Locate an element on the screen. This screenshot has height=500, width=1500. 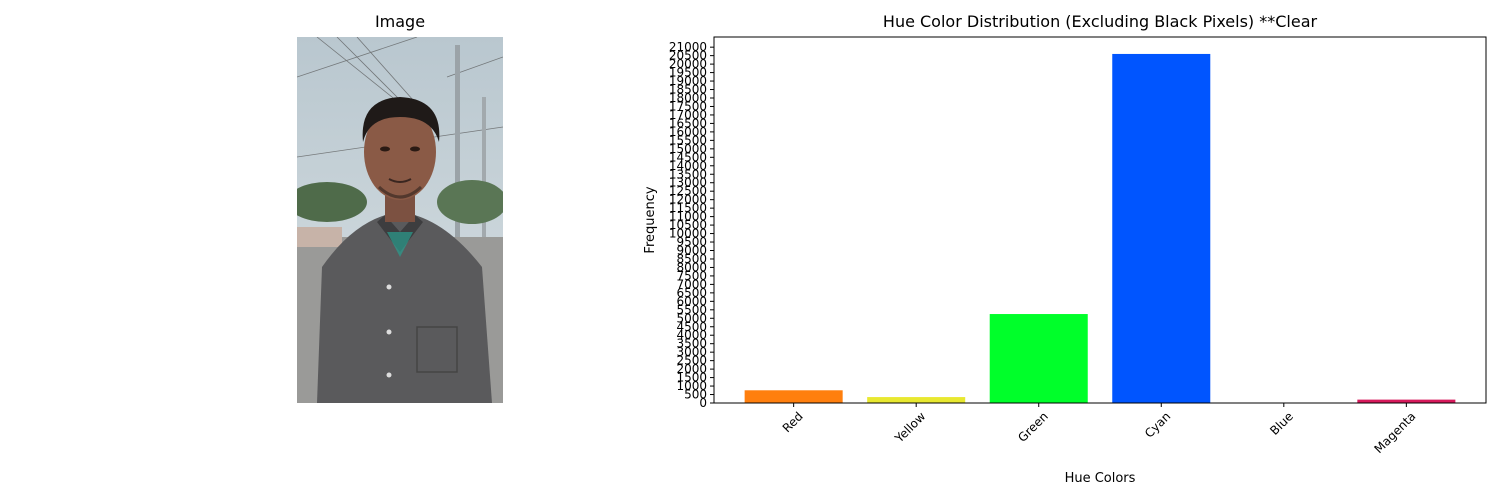
y-tick-label: 2000 is located at coordinates (691, 369).